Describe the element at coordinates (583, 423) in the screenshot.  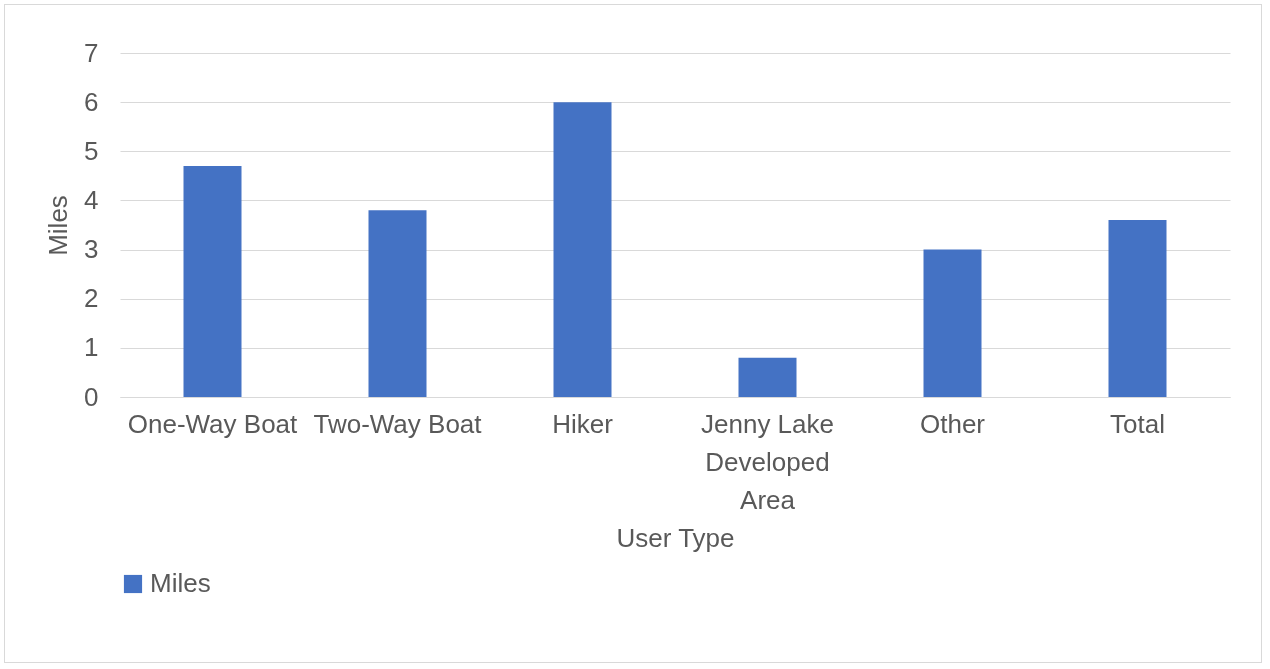
I see `x-tick-label: Hiker` at that location.